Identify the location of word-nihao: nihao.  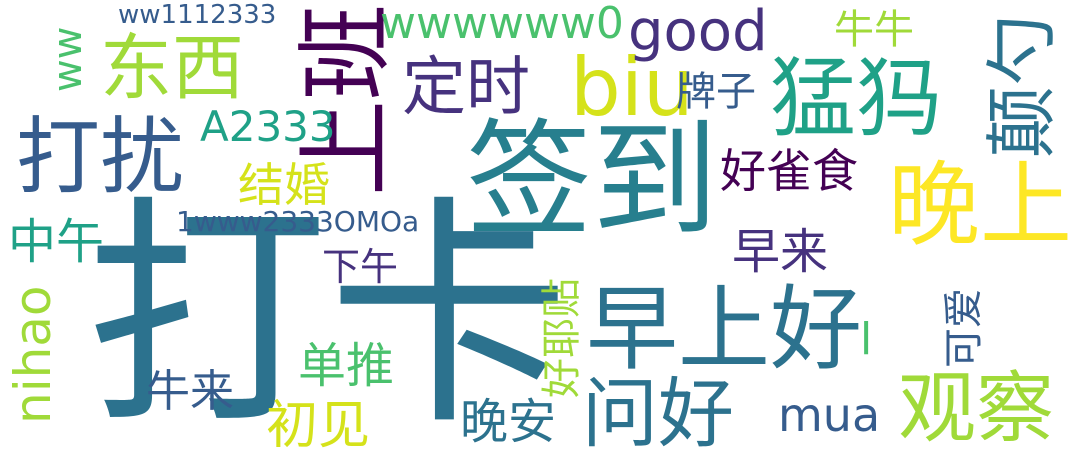
(33, 354).